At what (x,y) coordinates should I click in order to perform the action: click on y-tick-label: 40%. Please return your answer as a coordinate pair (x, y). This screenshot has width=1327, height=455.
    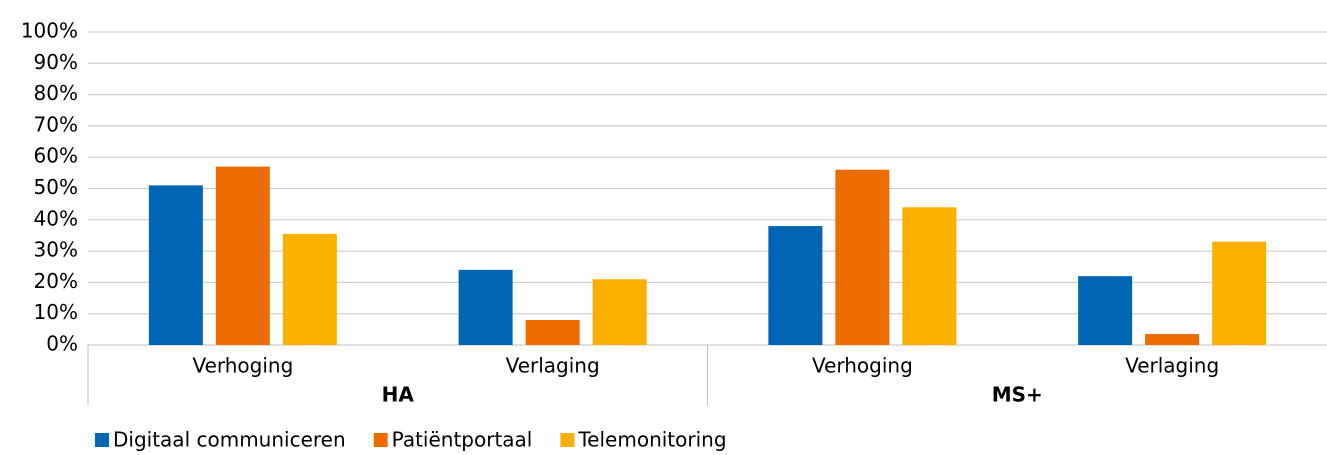
    Looking at the image, I should click on (56, 218).